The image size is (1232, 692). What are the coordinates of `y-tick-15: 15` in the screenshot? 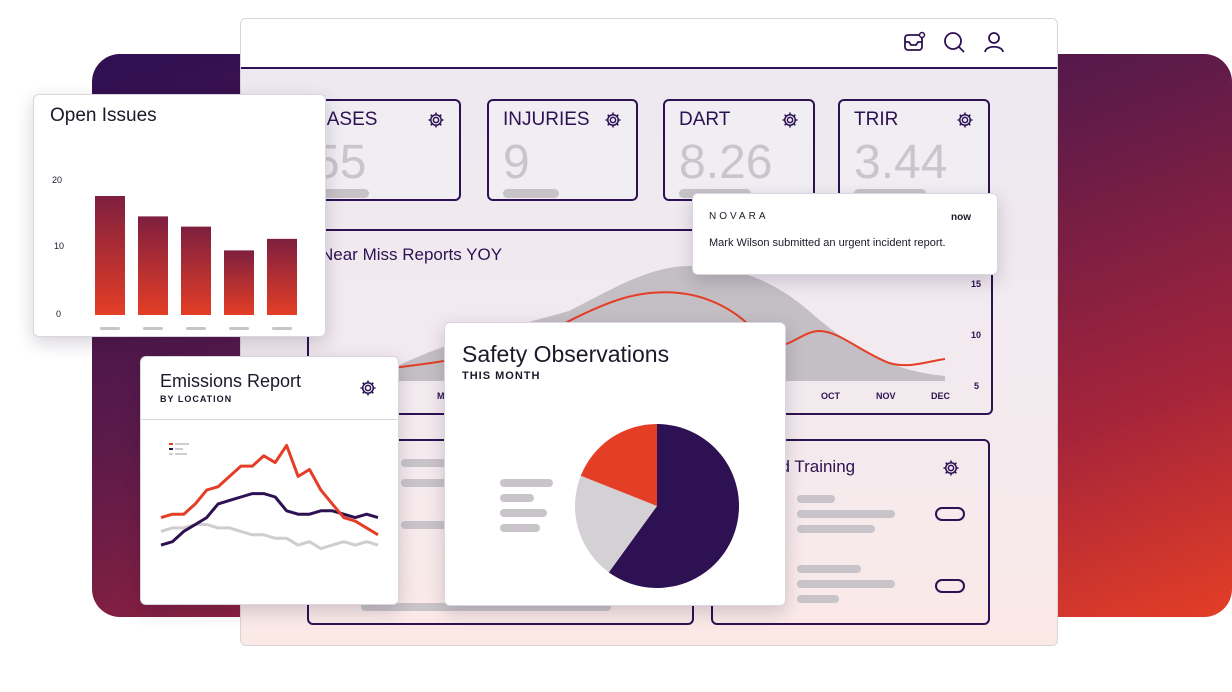 It's located at (976, 284).